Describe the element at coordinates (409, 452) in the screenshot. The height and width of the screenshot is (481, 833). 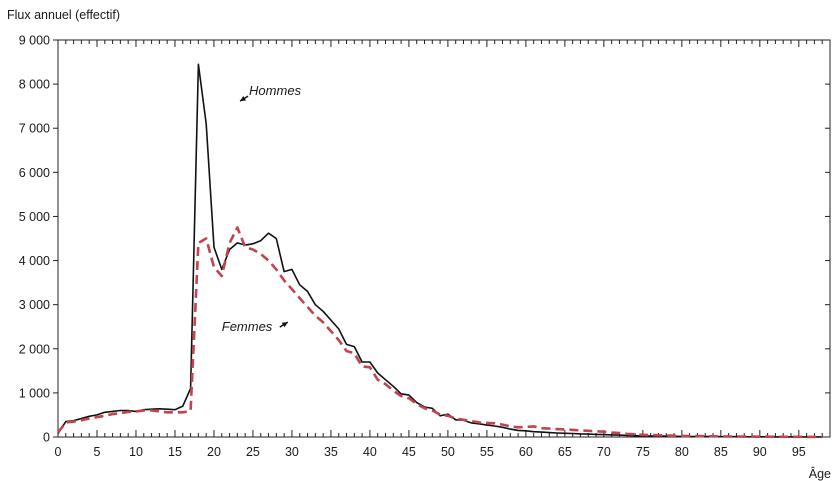
I see `x-tick-label: 45` at that location.